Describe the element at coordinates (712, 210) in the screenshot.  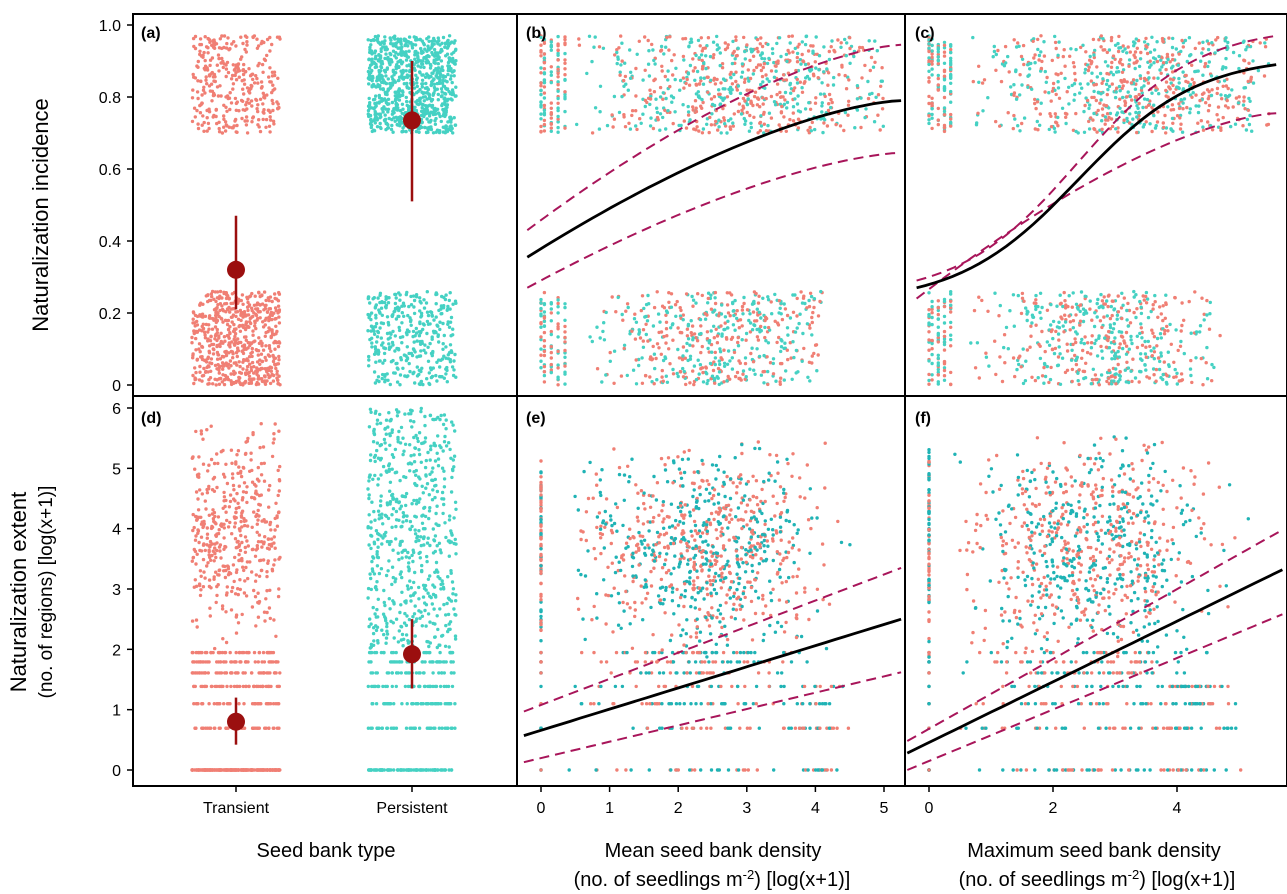
I see `panel-points-b` at that location.